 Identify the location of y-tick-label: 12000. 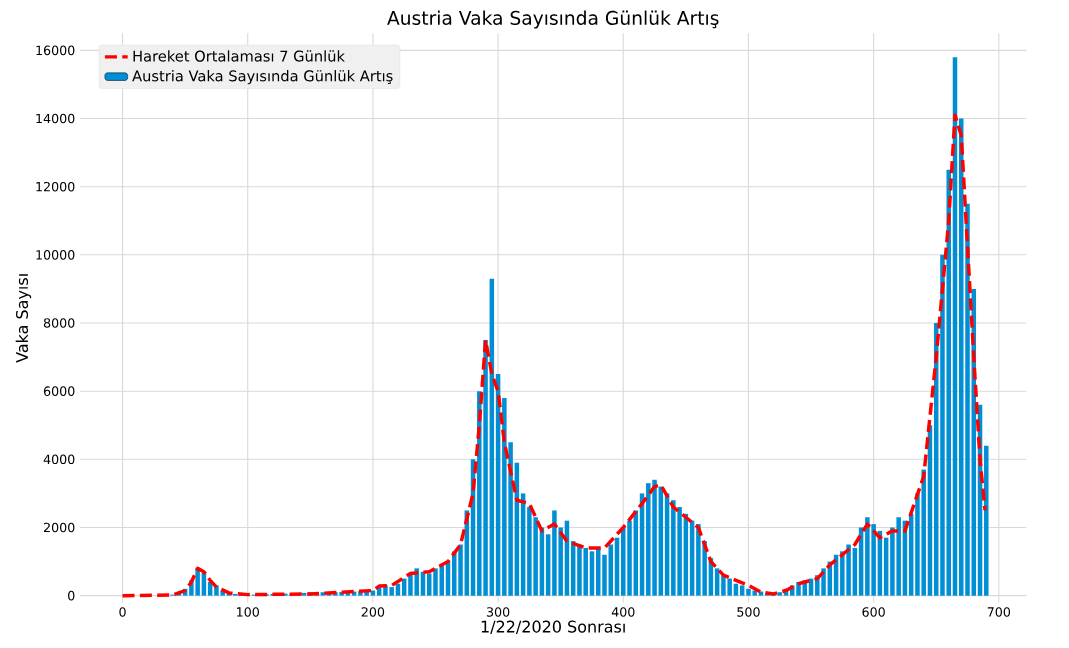
(55, 186).